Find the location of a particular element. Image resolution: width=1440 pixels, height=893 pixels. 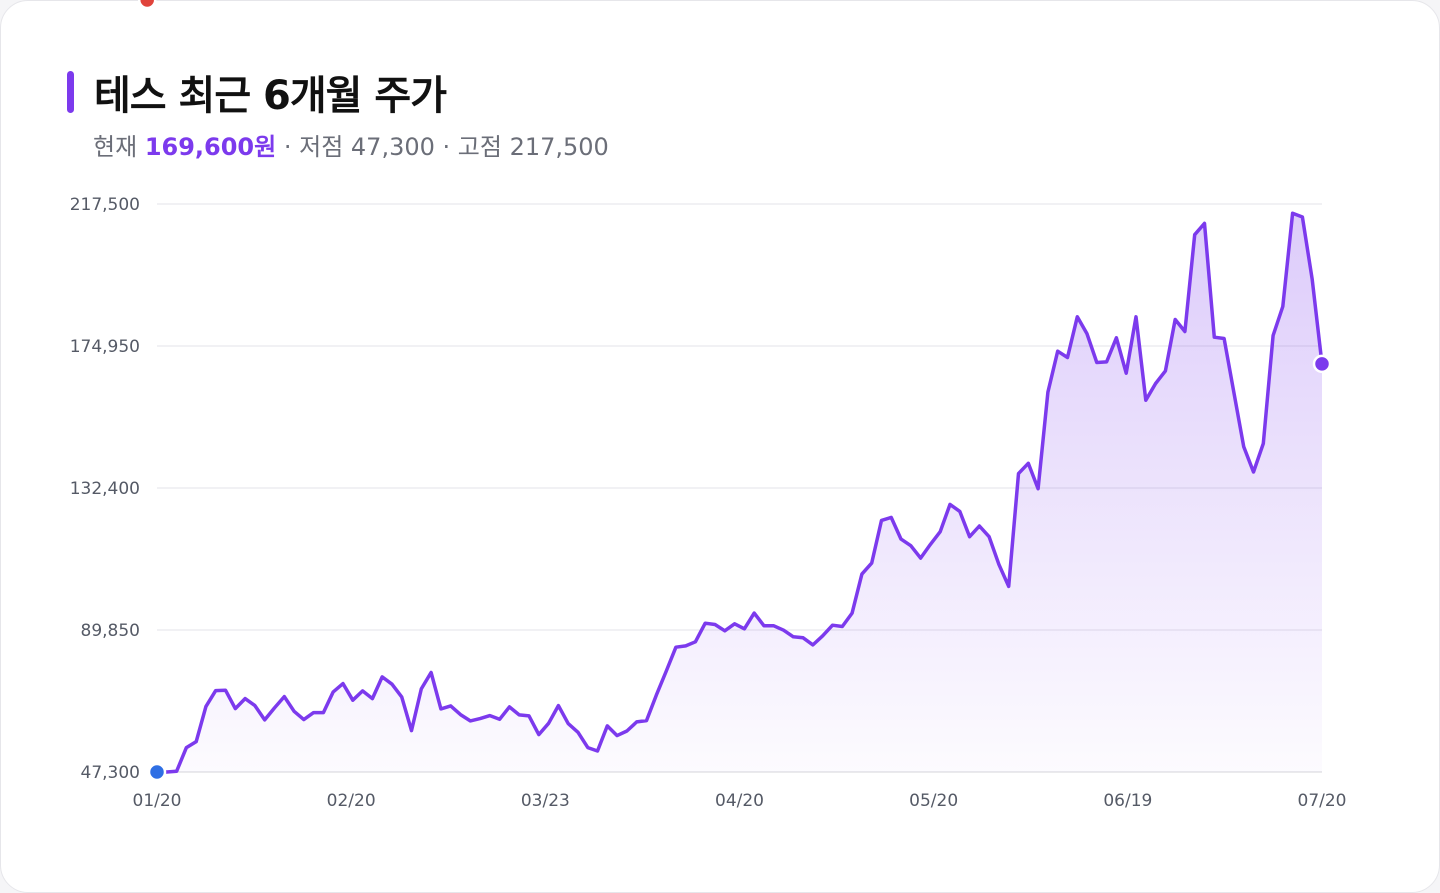

current-point-marker is located at coordinates (1322, 364).